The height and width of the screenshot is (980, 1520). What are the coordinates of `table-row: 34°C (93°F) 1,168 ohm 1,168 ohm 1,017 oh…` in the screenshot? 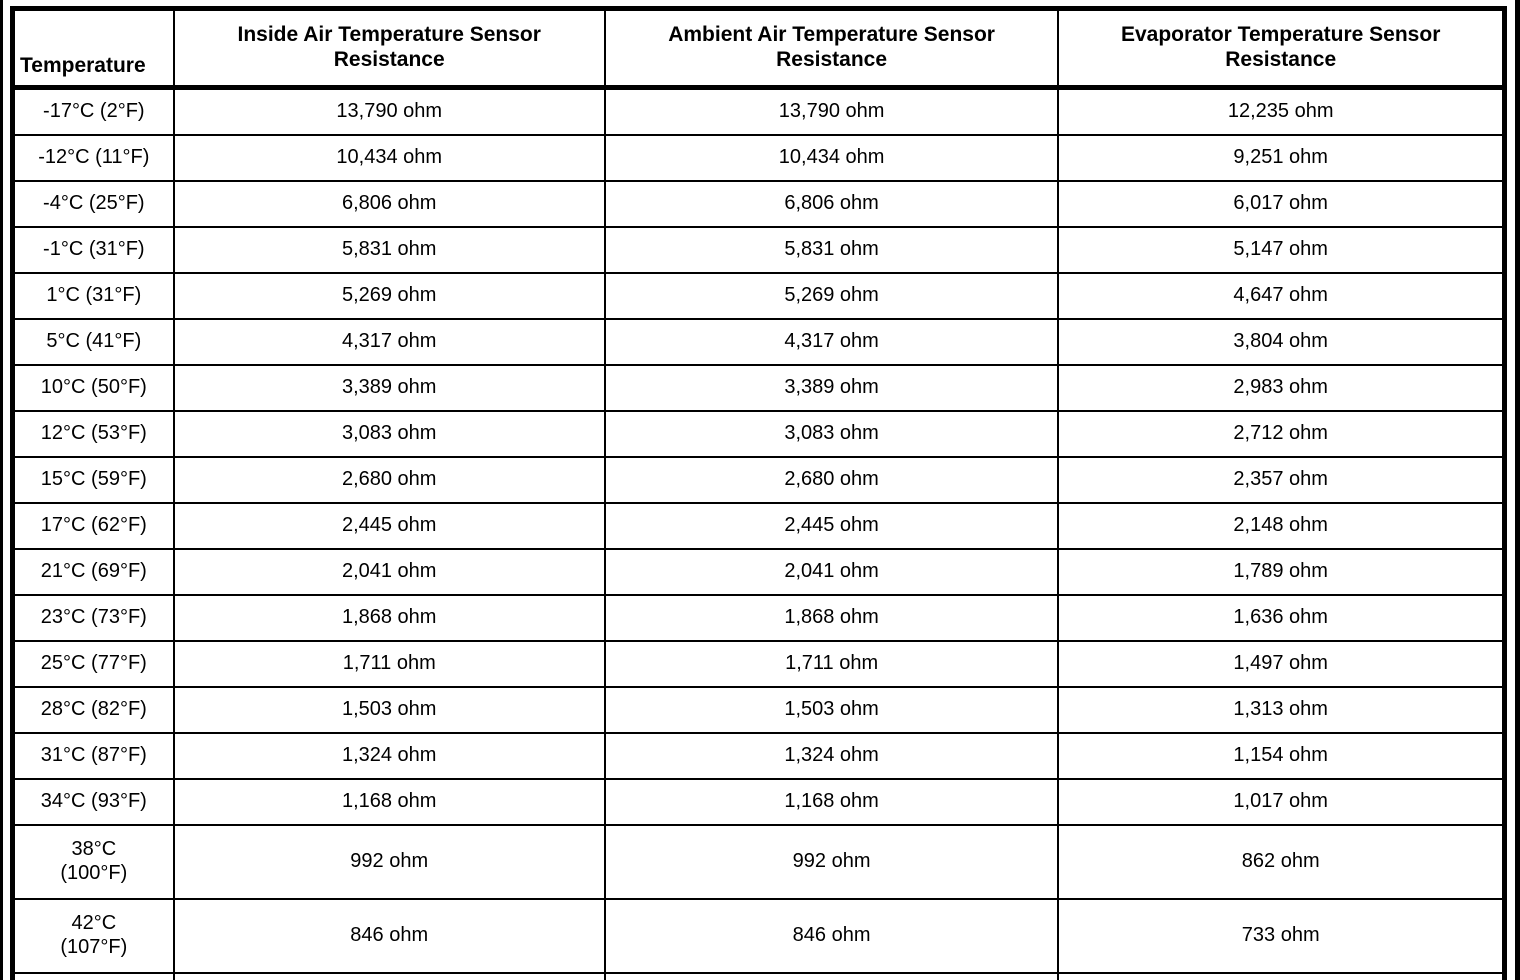 It's located at (758, 802).